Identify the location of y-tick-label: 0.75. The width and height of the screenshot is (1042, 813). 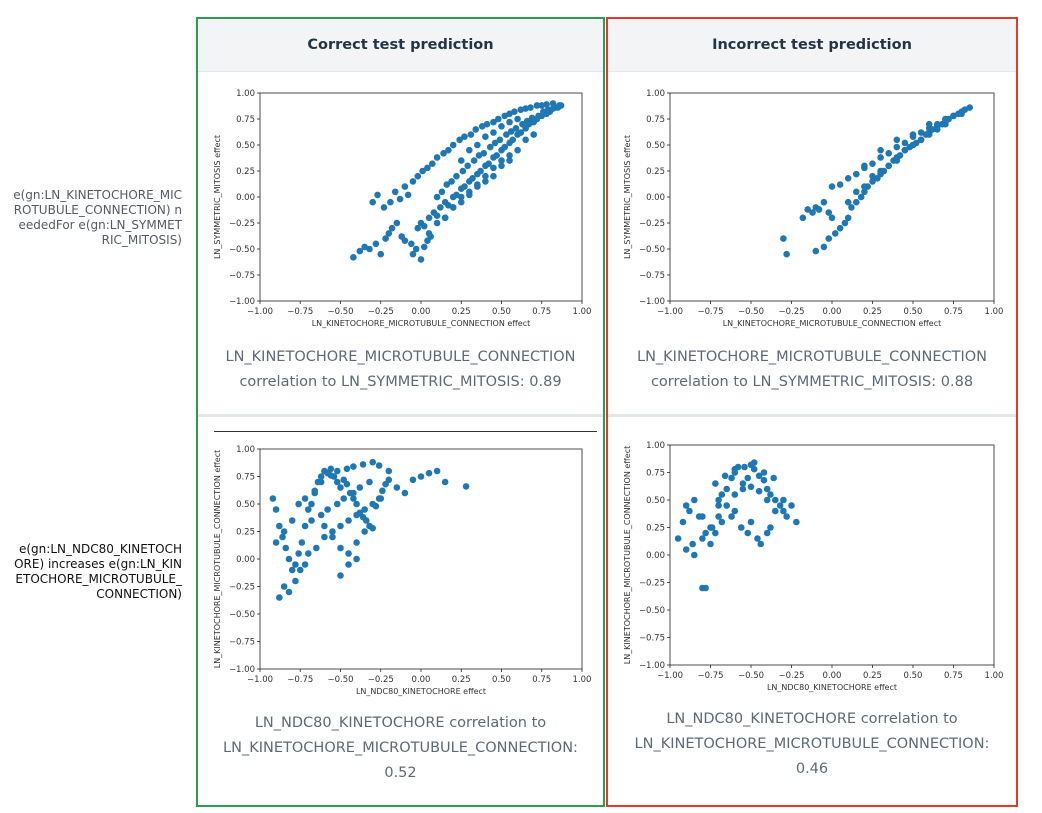
(655, 120).